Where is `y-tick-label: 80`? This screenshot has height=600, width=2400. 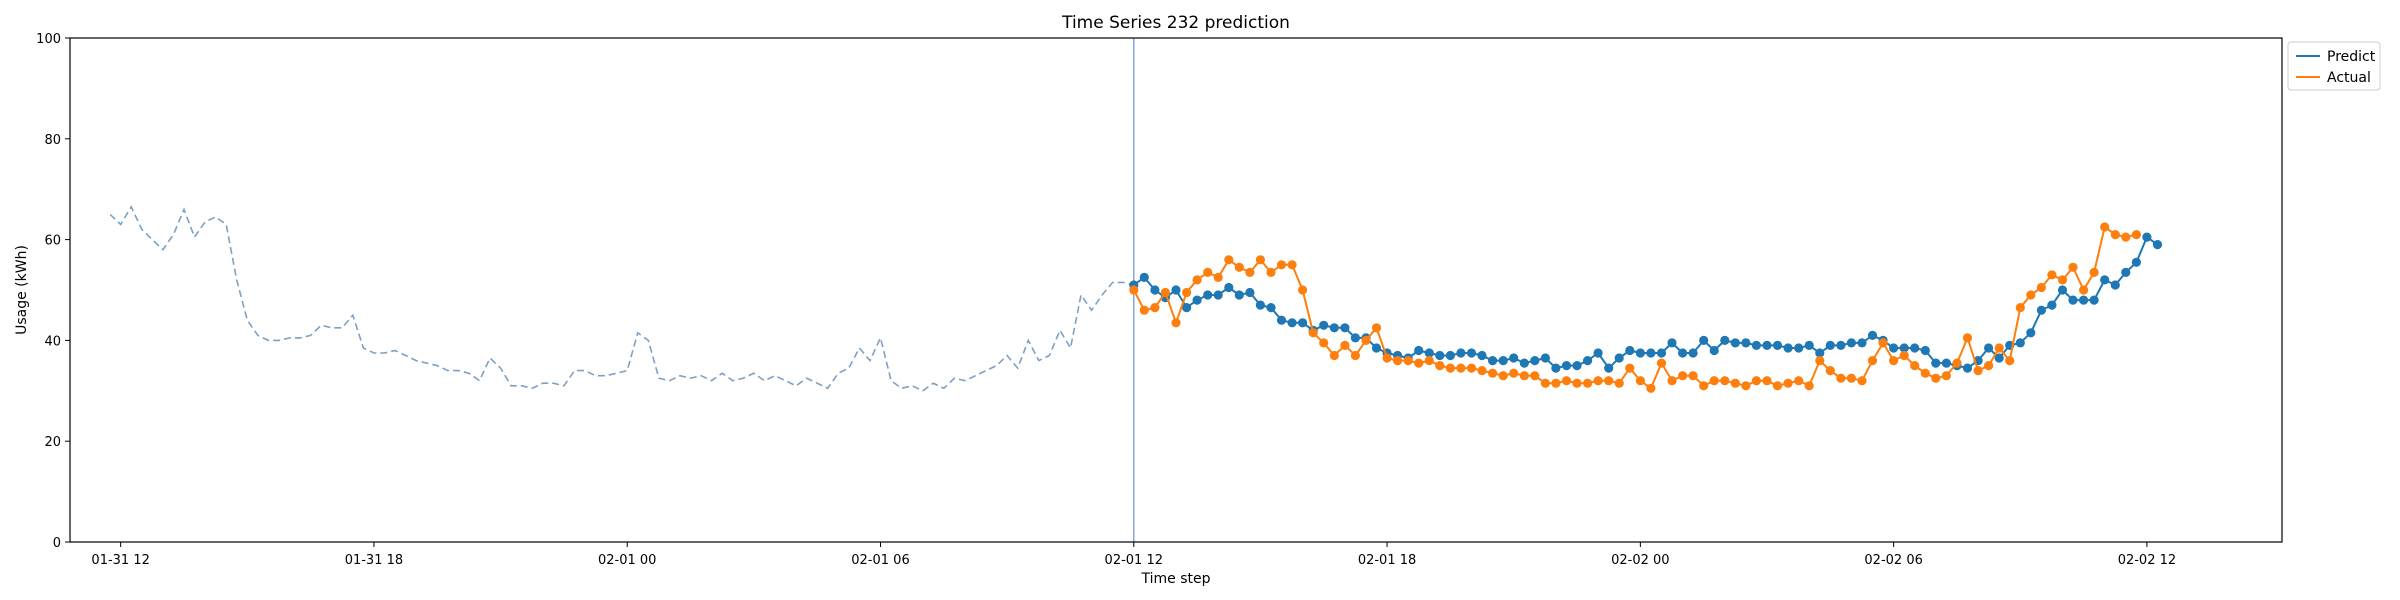 y-tick-label: 80 is located at coordinates (52, 140).